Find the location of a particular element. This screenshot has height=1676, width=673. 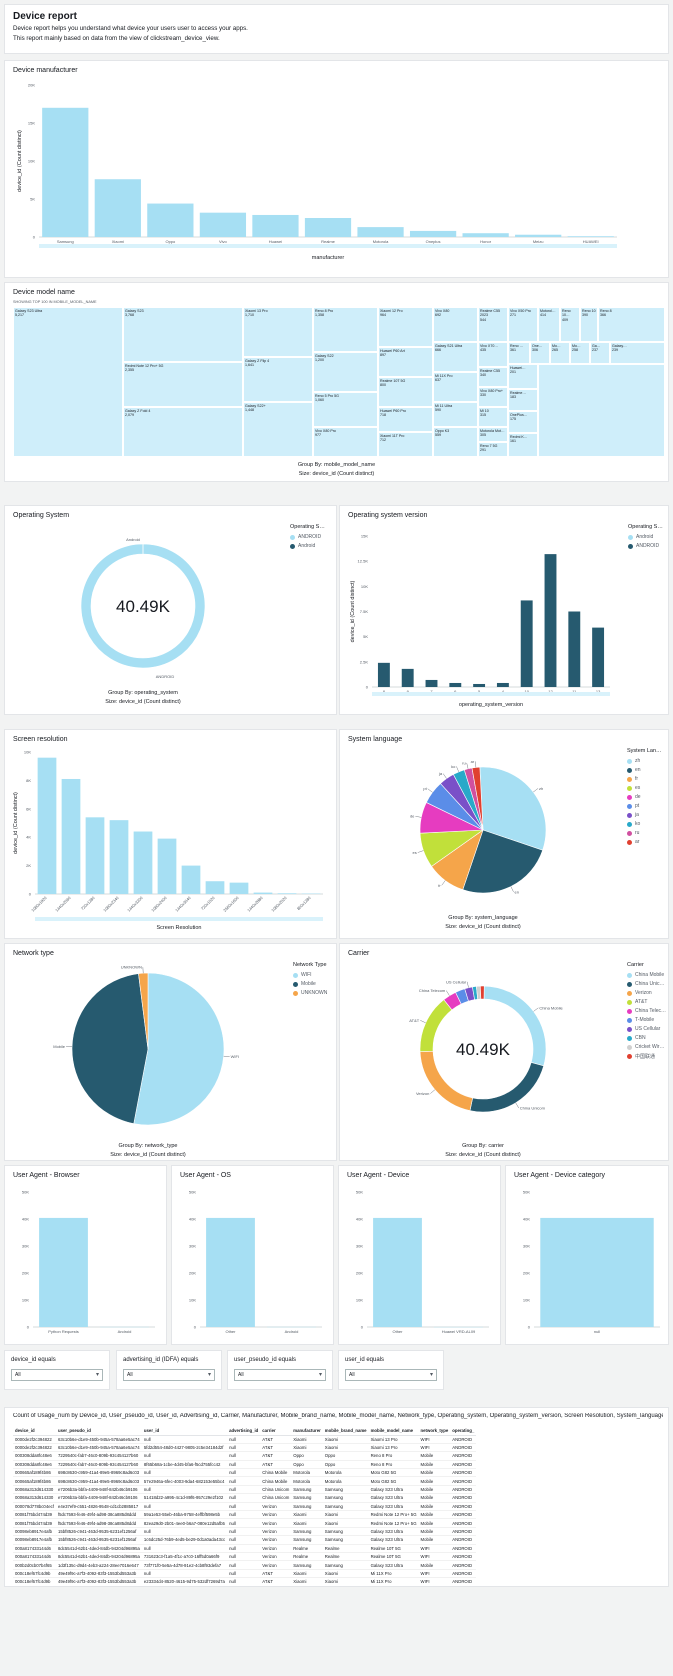

legend-item: zh is located at coordinates (647, 761).